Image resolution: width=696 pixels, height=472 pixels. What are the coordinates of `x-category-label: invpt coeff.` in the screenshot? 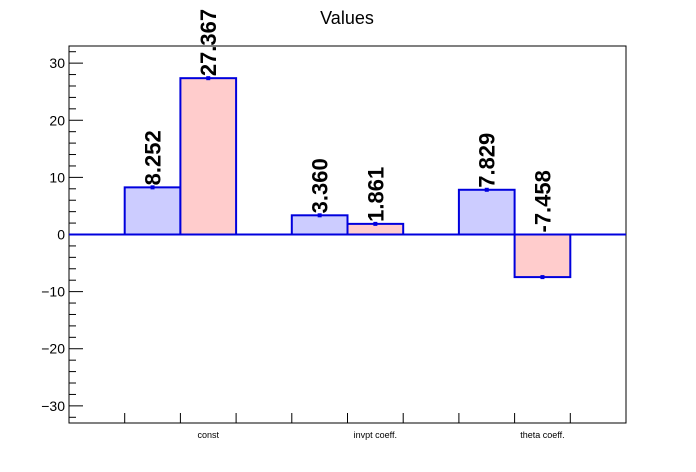 It's located at (375, 435).